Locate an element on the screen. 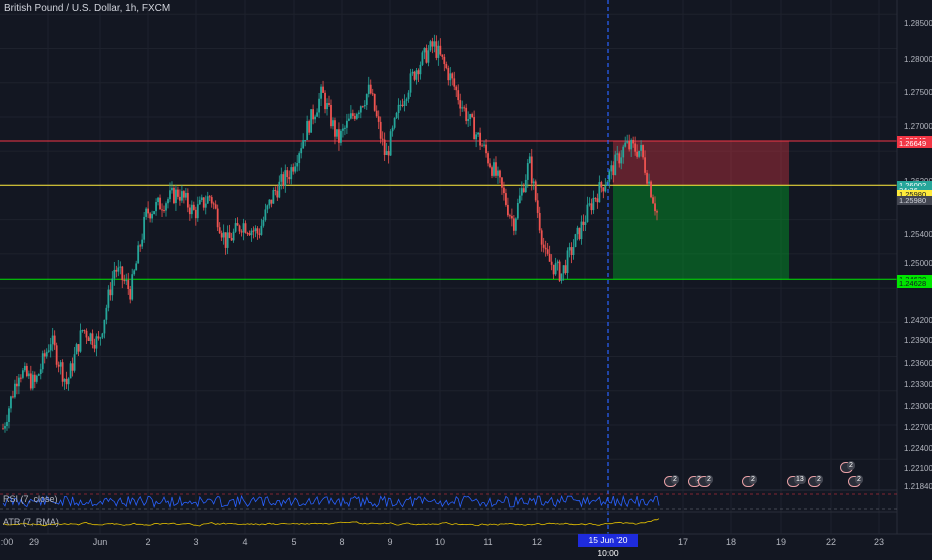 The width and height of the screenshot is (932, 560). stop-zone is located at coordinates (701, 163).